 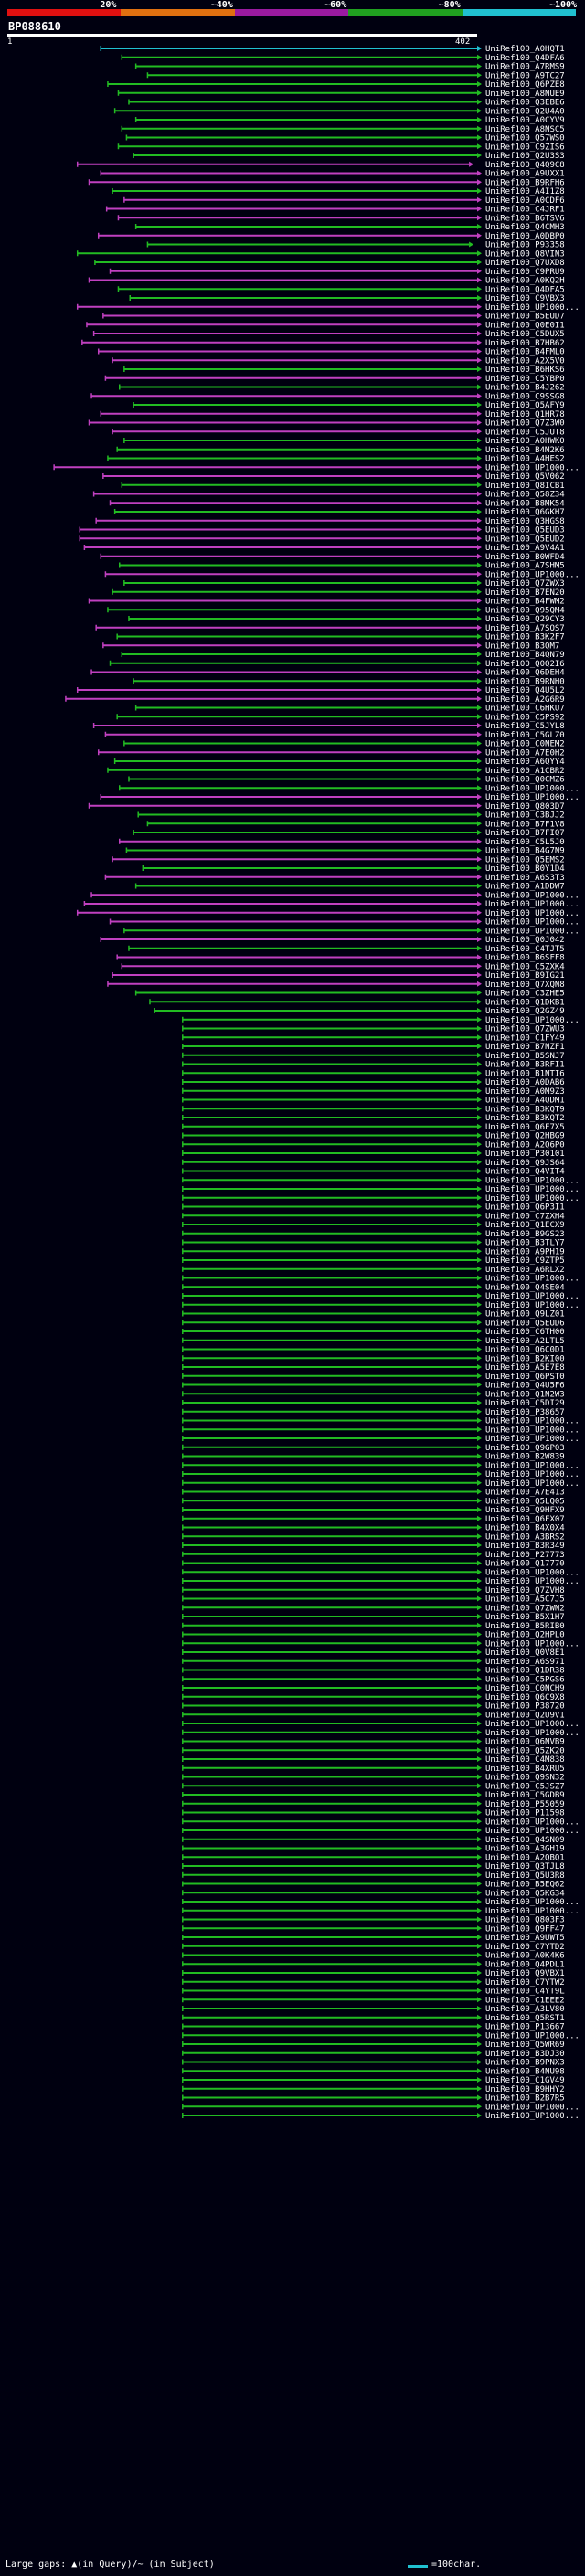 I want to click on hit-row: UniRef100_C1GV49, so click(x=373, y=2080).